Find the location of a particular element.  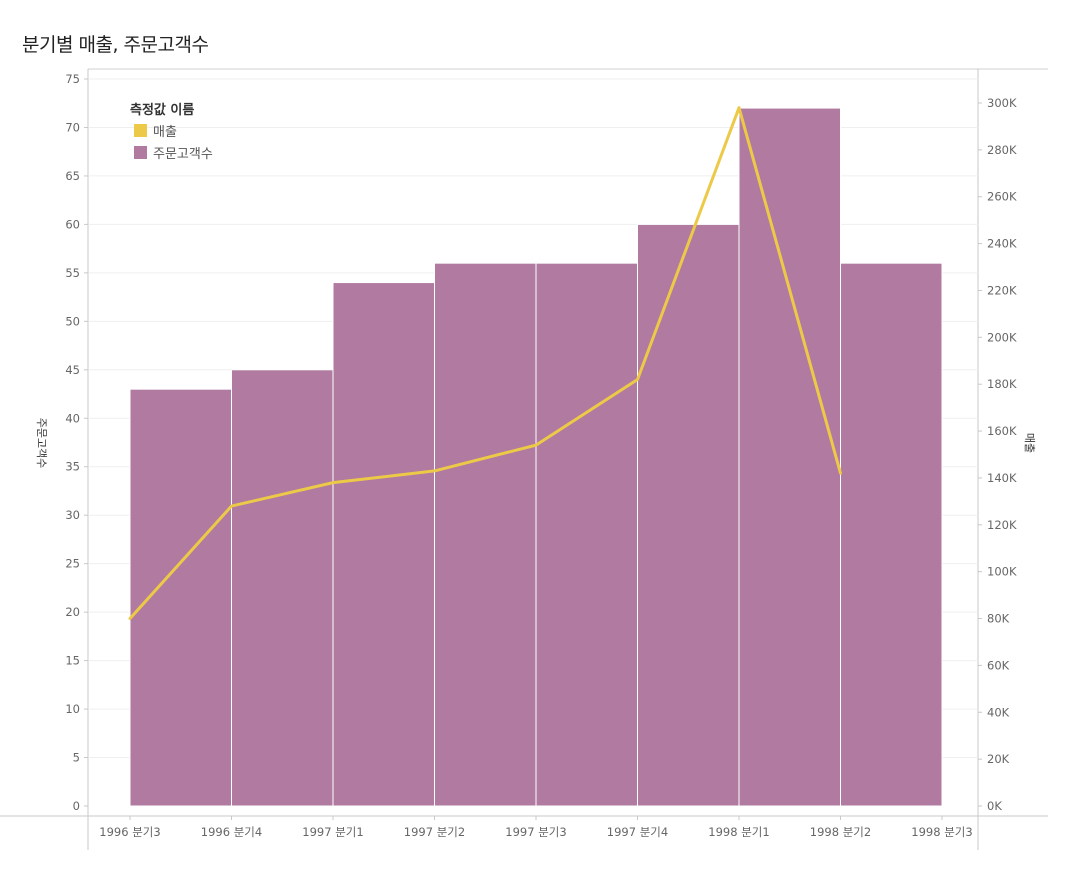

left-tick-label: 45 is located at coordinates (72, 370).